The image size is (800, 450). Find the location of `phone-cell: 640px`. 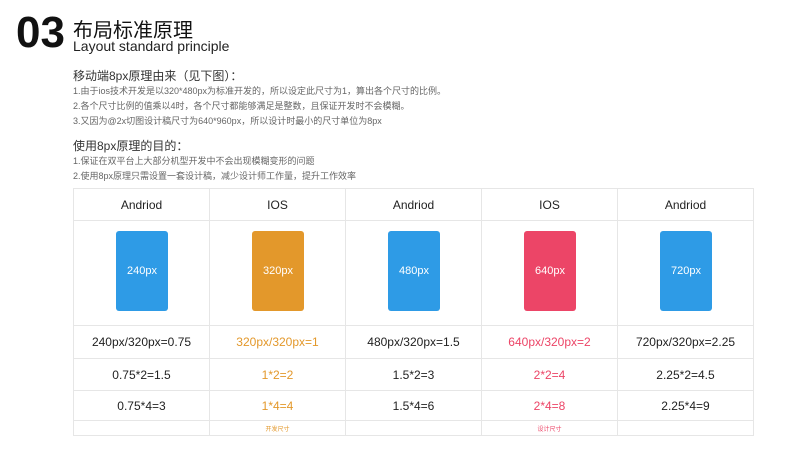

phone-cell: 640px is located at coordinates (550, 273).